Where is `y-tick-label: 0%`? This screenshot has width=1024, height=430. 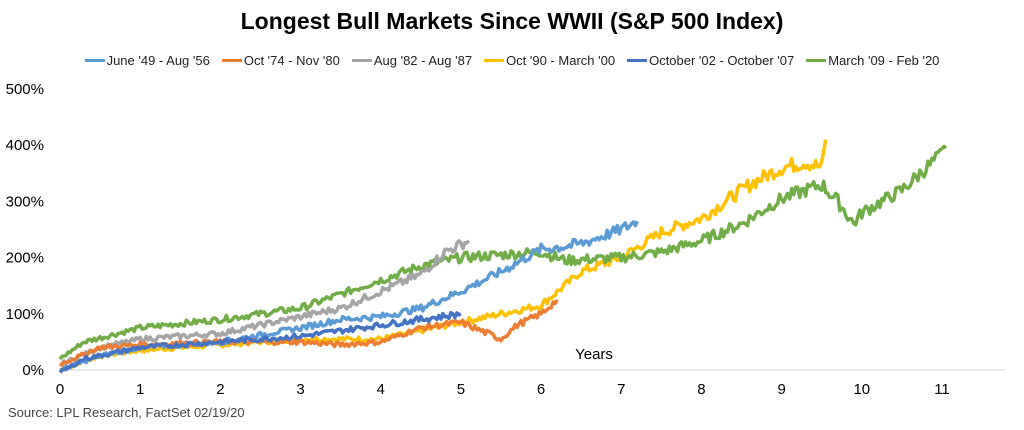 y-tick-label: 0% is located at coordinates (33, 370).